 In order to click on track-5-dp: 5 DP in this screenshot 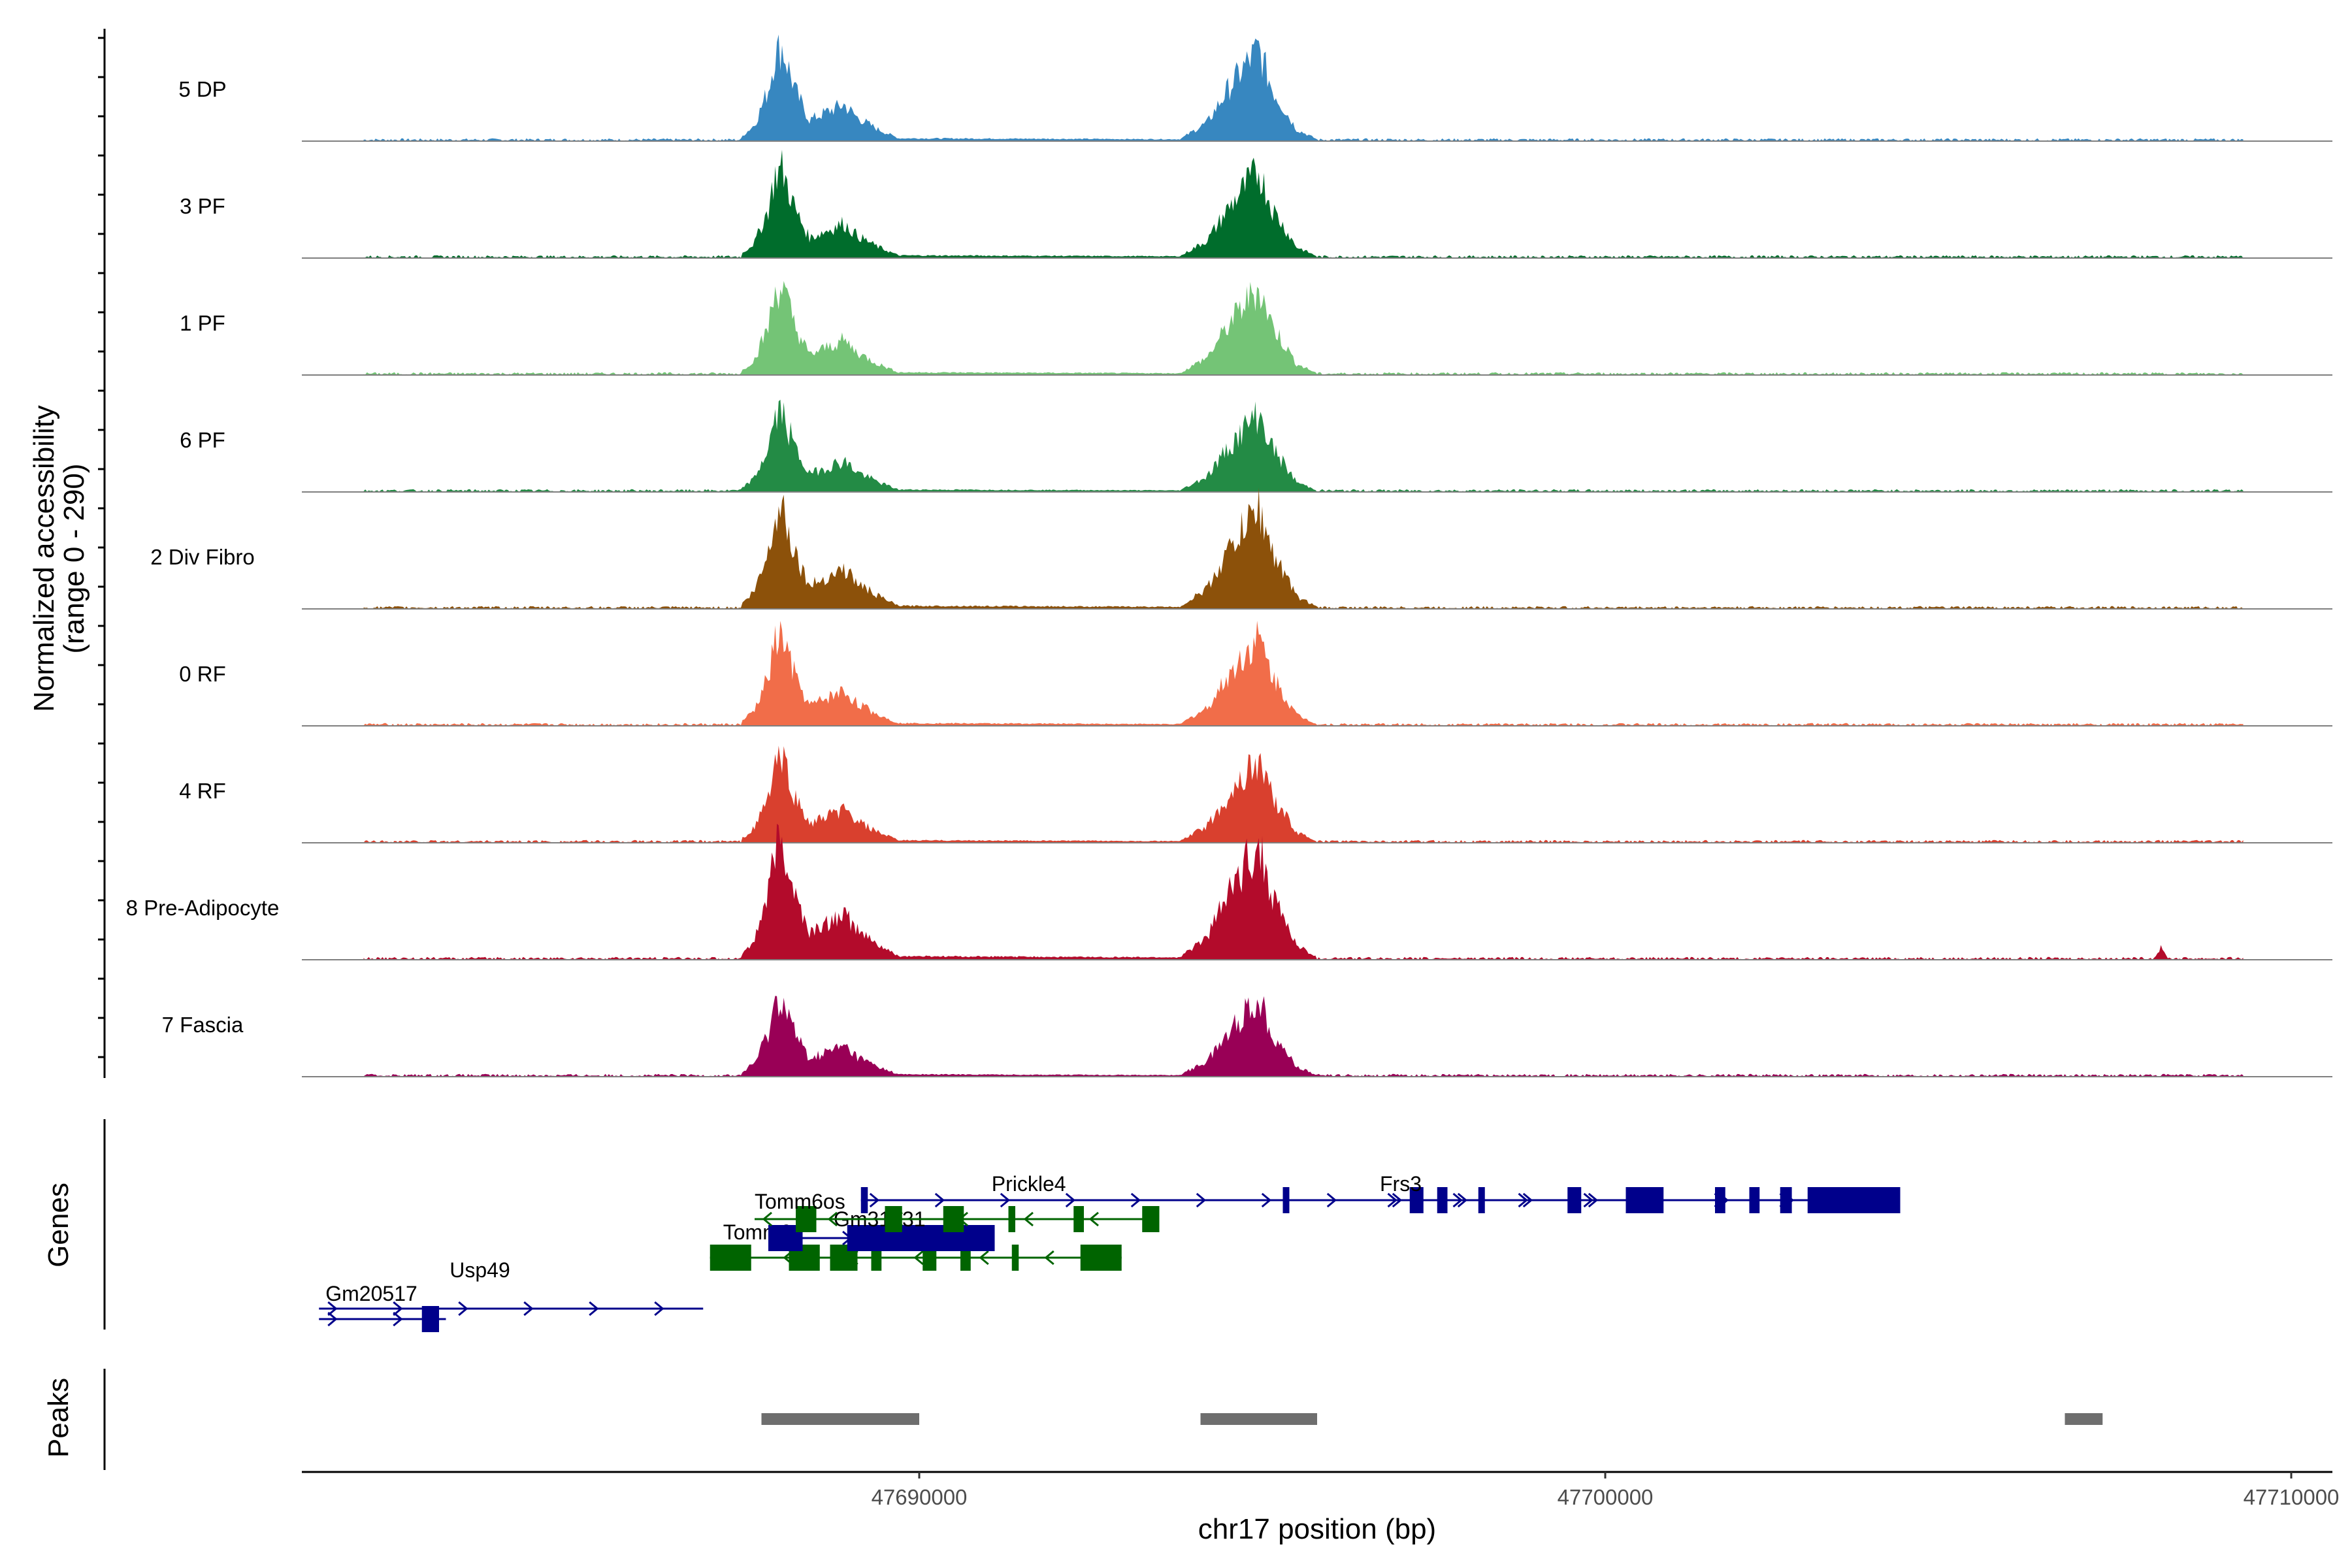, I will do `click(1255, 88)`.